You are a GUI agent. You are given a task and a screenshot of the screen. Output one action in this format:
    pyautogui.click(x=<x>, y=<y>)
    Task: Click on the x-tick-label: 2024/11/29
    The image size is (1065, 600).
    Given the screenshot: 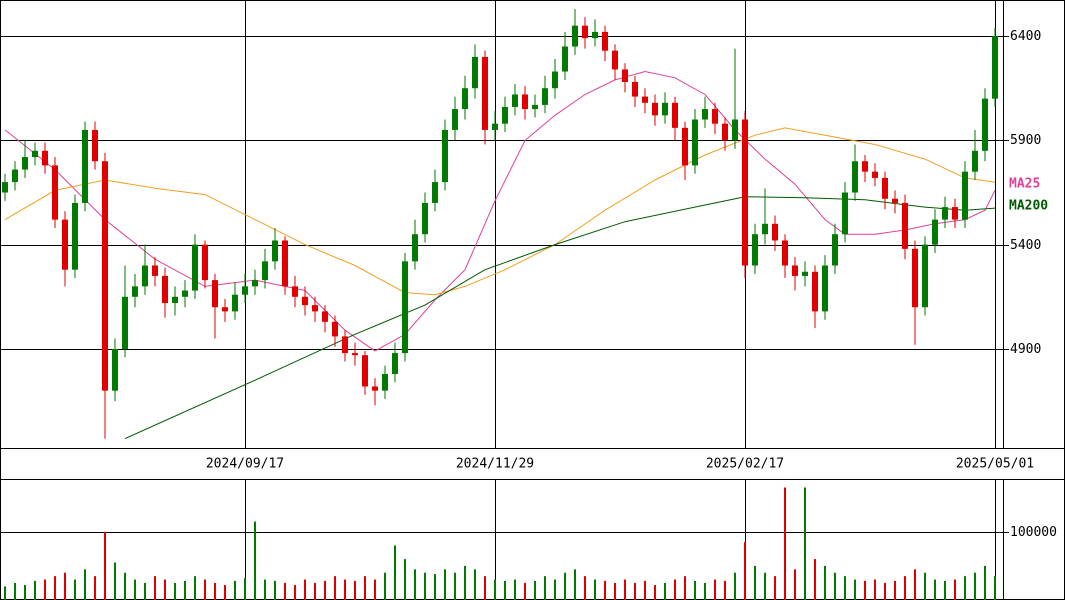 What is the action you would take?
    pyautogui.click(x=495, y=464)
    